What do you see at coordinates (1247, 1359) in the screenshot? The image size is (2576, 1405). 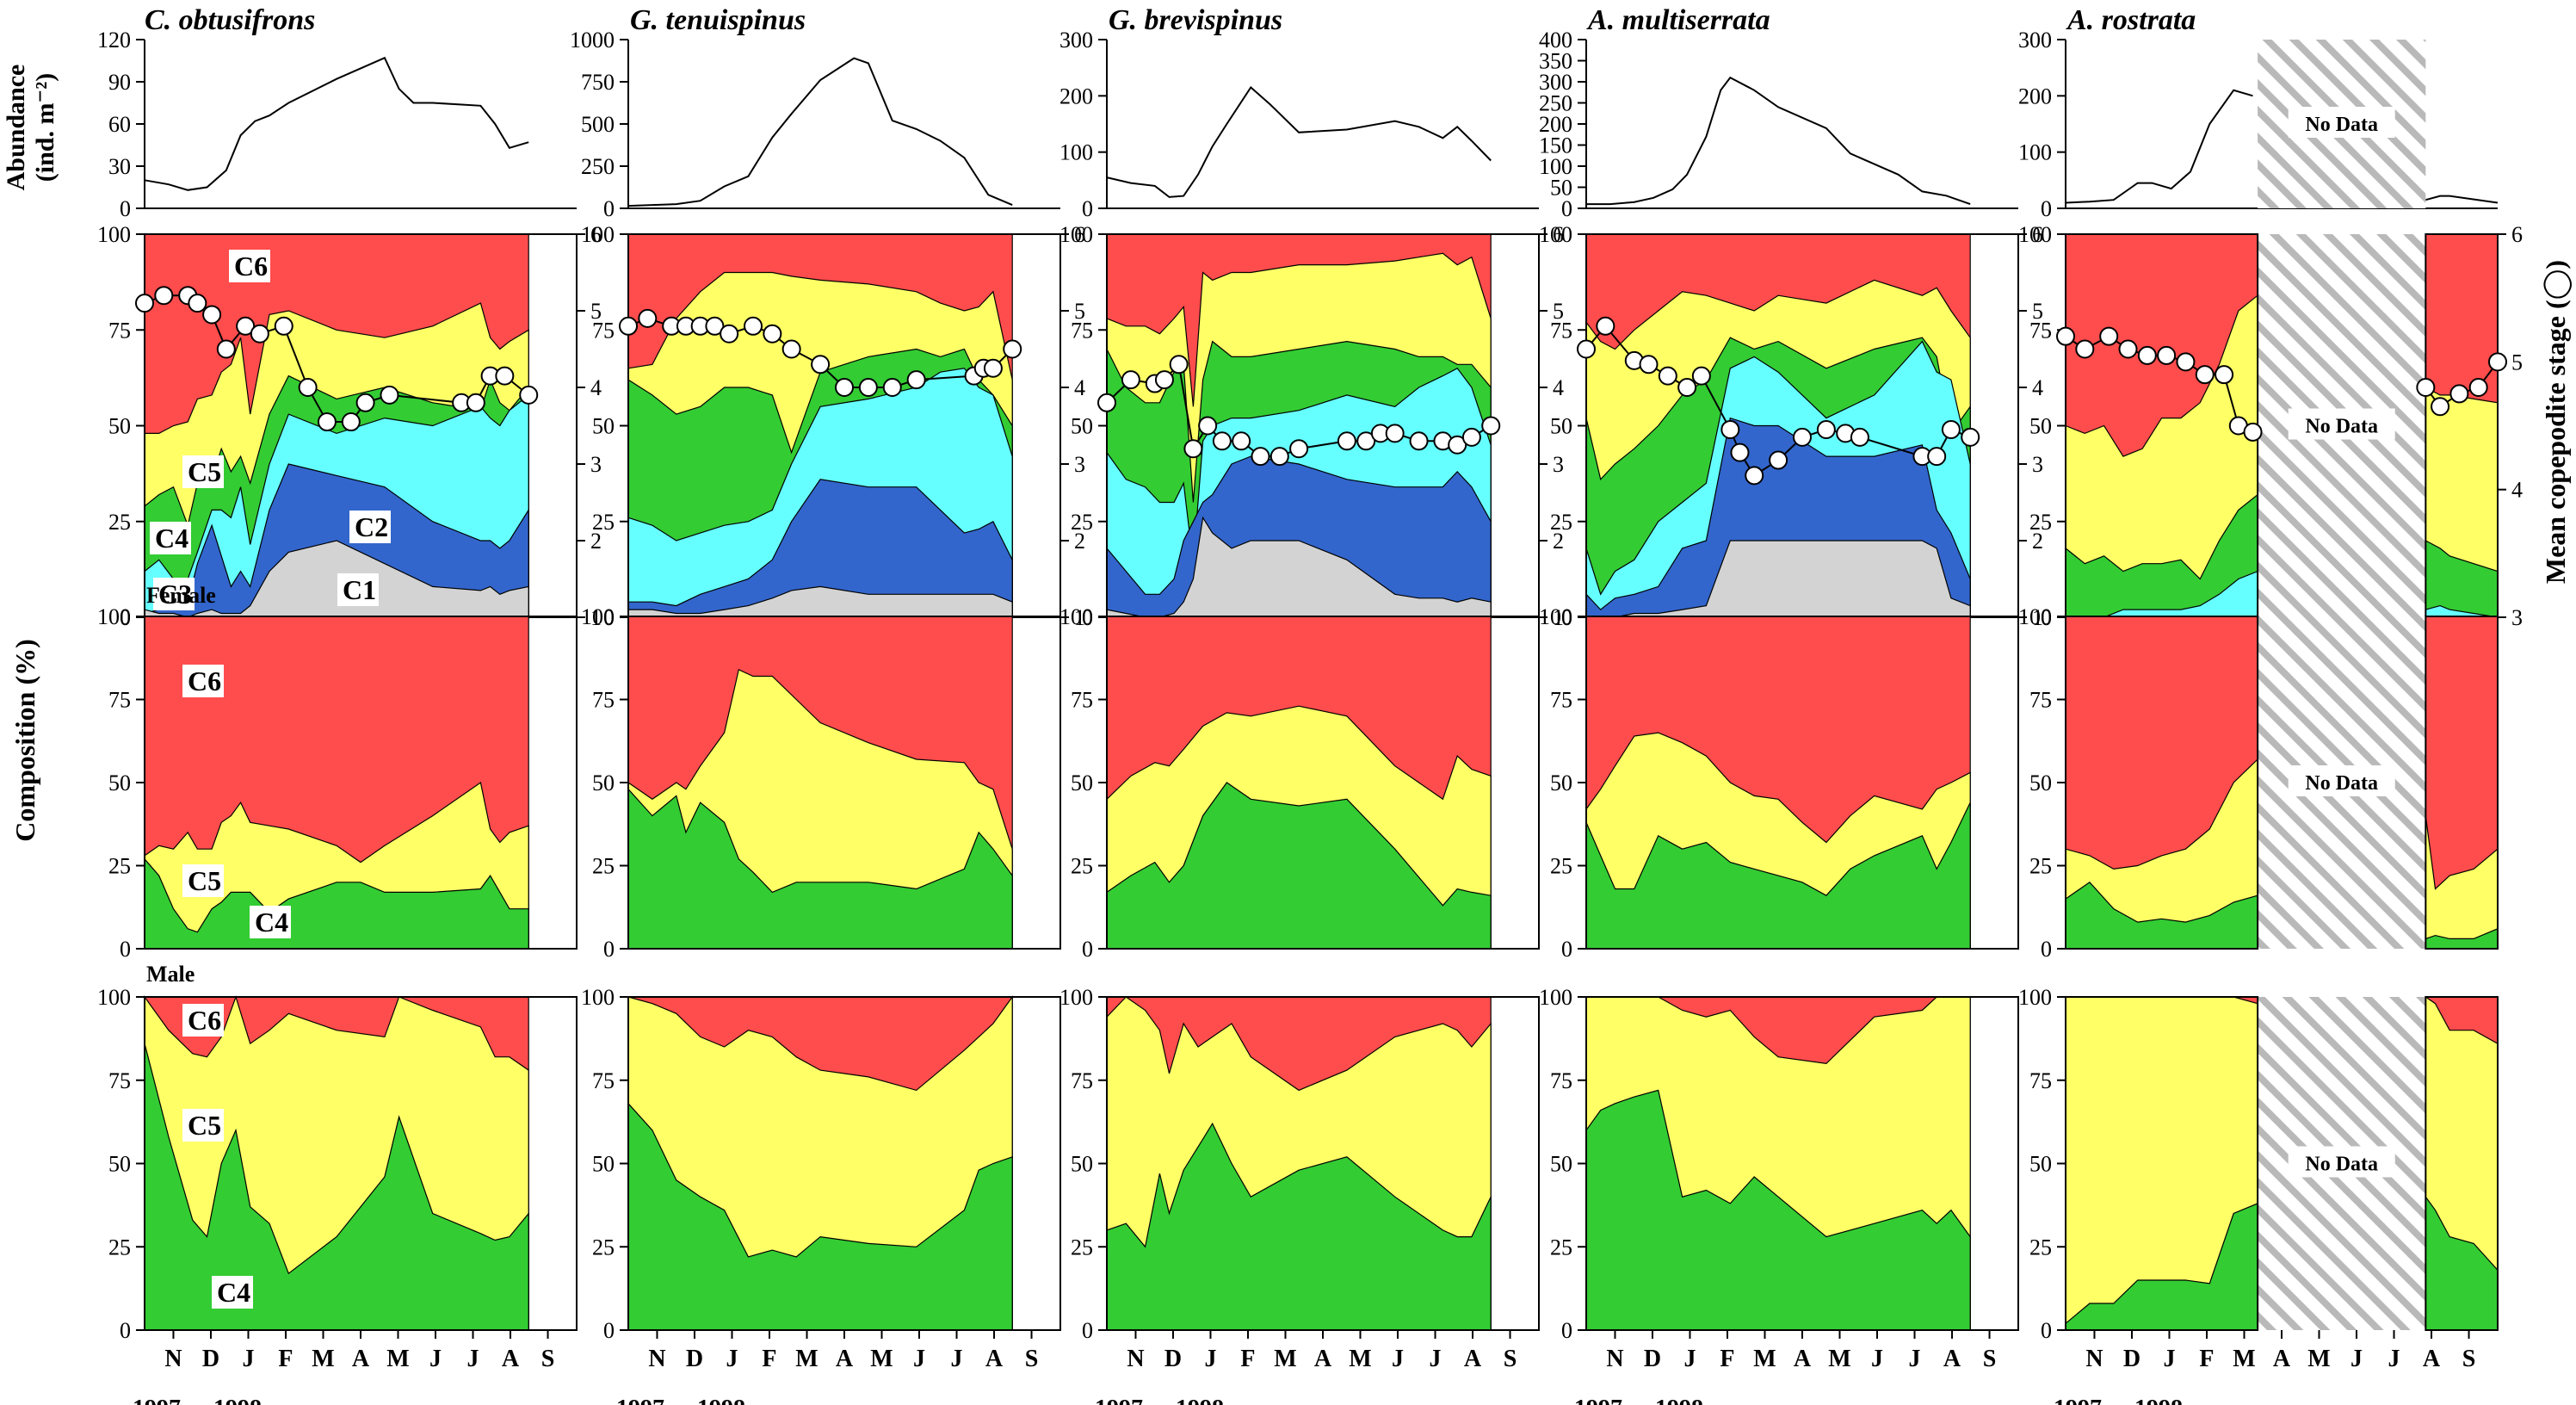 I see `month-label: F` at bounding box center [1247, 1359].